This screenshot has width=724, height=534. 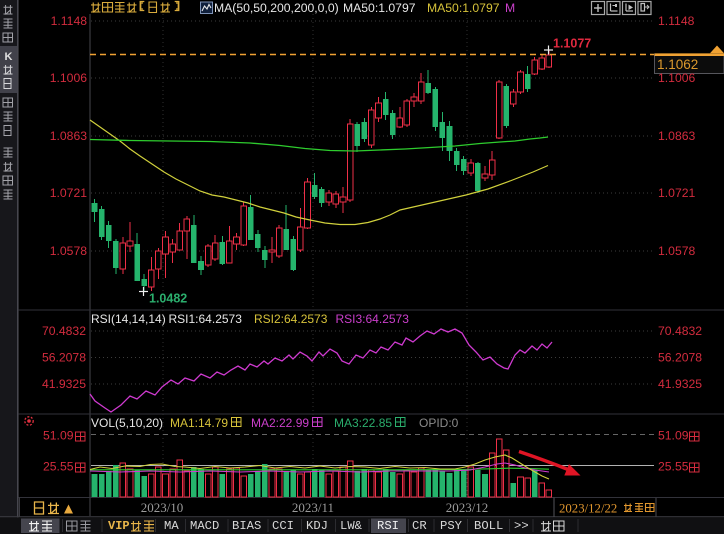 What do you see at coordinates (206, 319) in the screenshot?
I see `svg-text: RSI1:64.2573` at bounding box center [206, 319].